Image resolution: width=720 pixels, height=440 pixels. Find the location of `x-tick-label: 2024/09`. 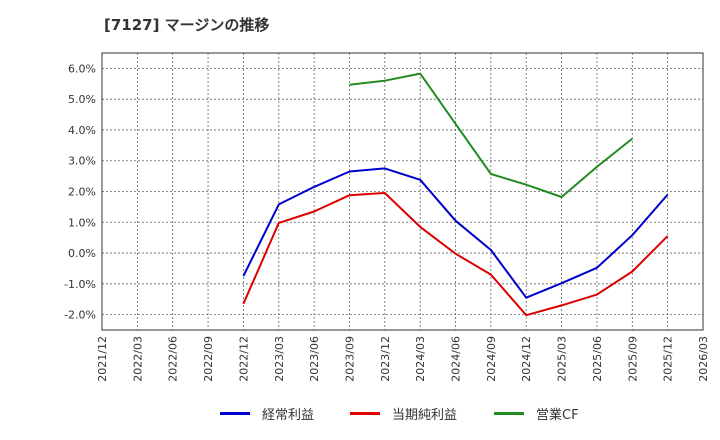

x-tick-label: 2024/09 is located at coordinates (491, 359).